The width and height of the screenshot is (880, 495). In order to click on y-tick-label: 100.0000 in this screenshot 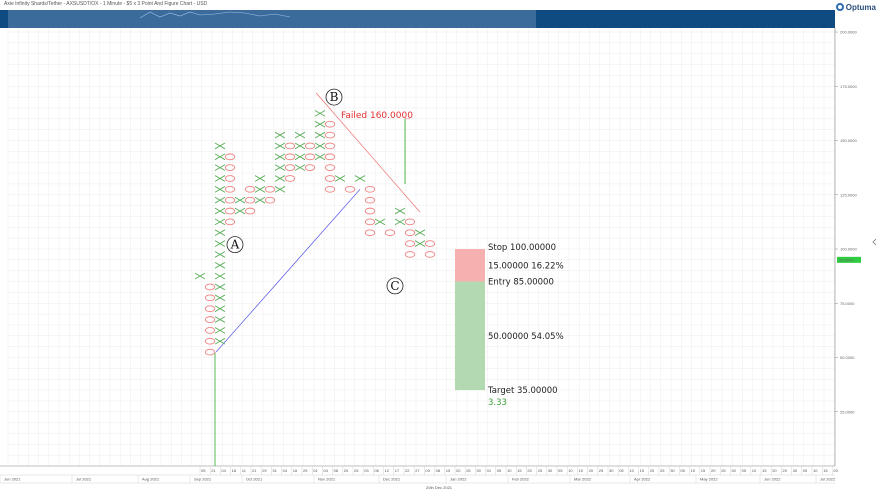, I will do `click(848, 249)`.